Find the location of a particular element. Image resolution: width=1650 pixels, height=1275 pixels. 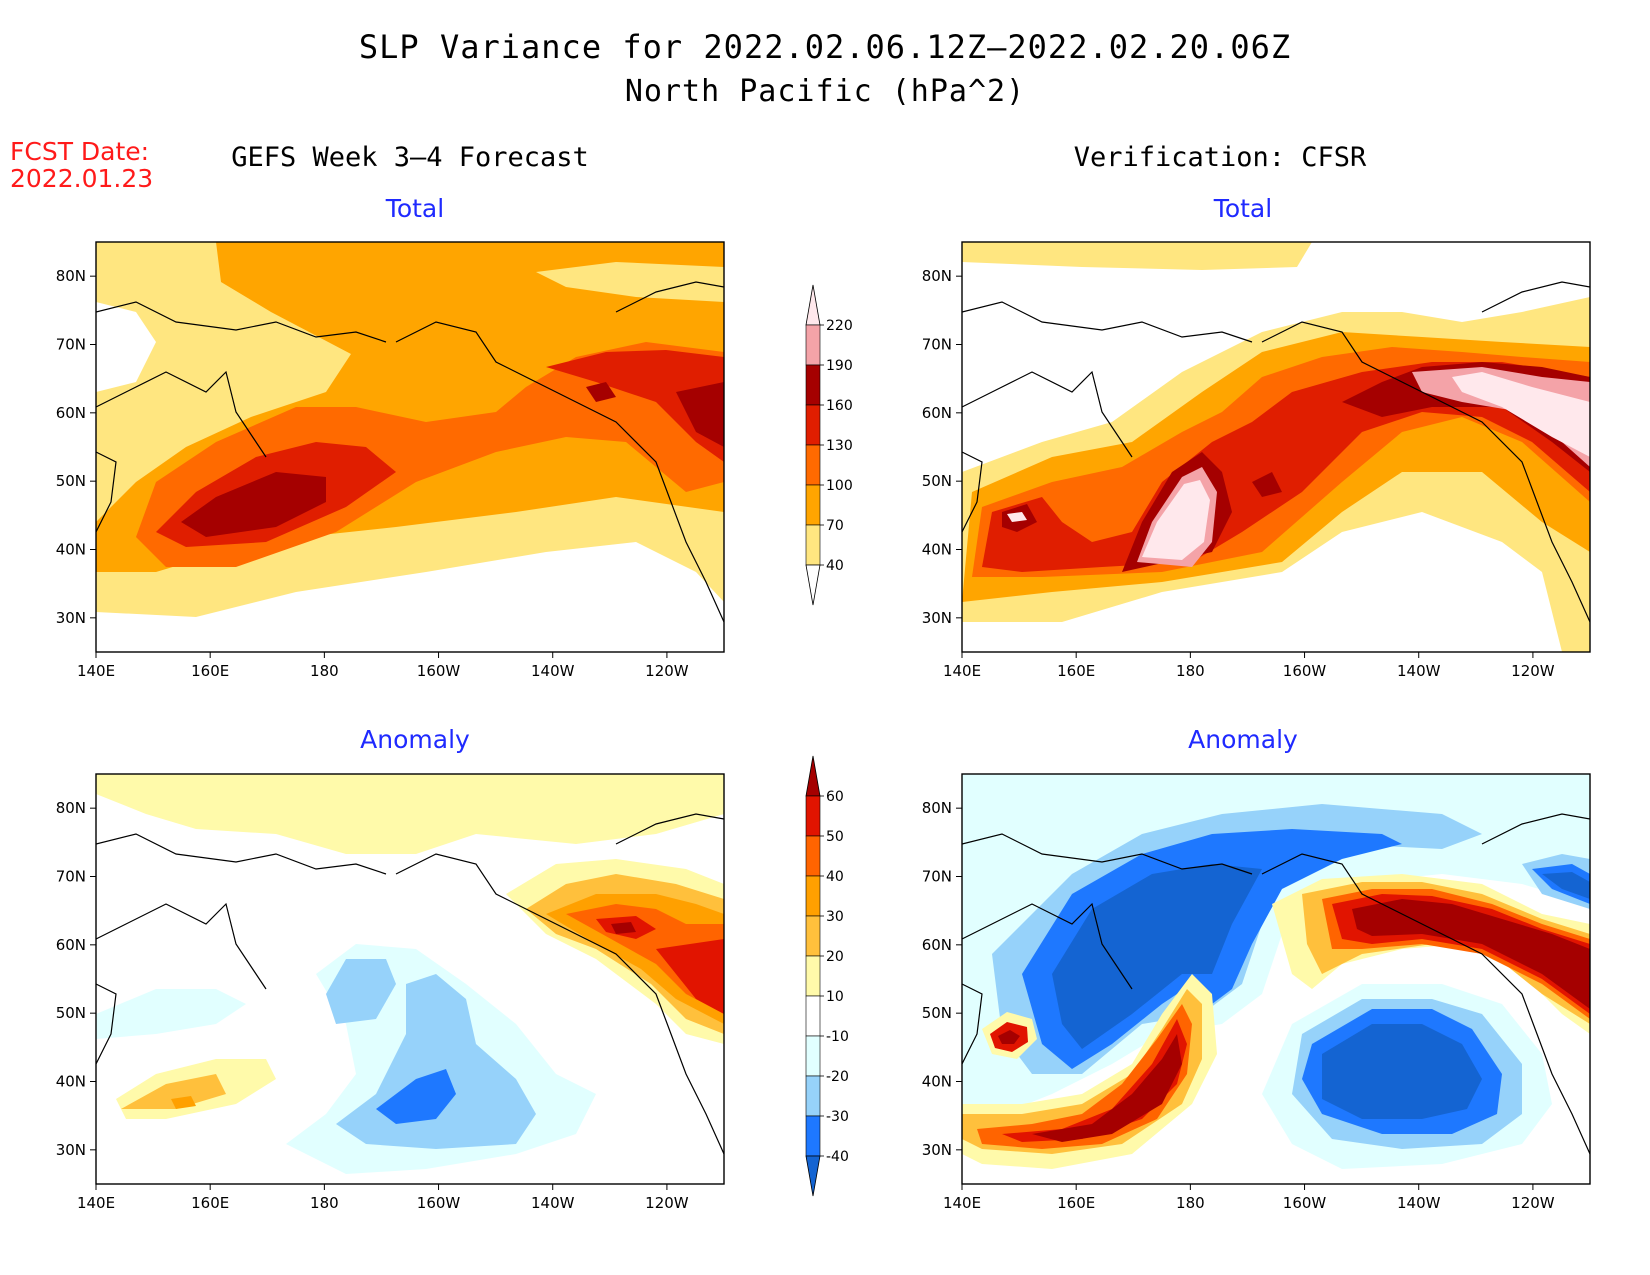

coastlines-total-verification is located at coordinates (1276, 452).